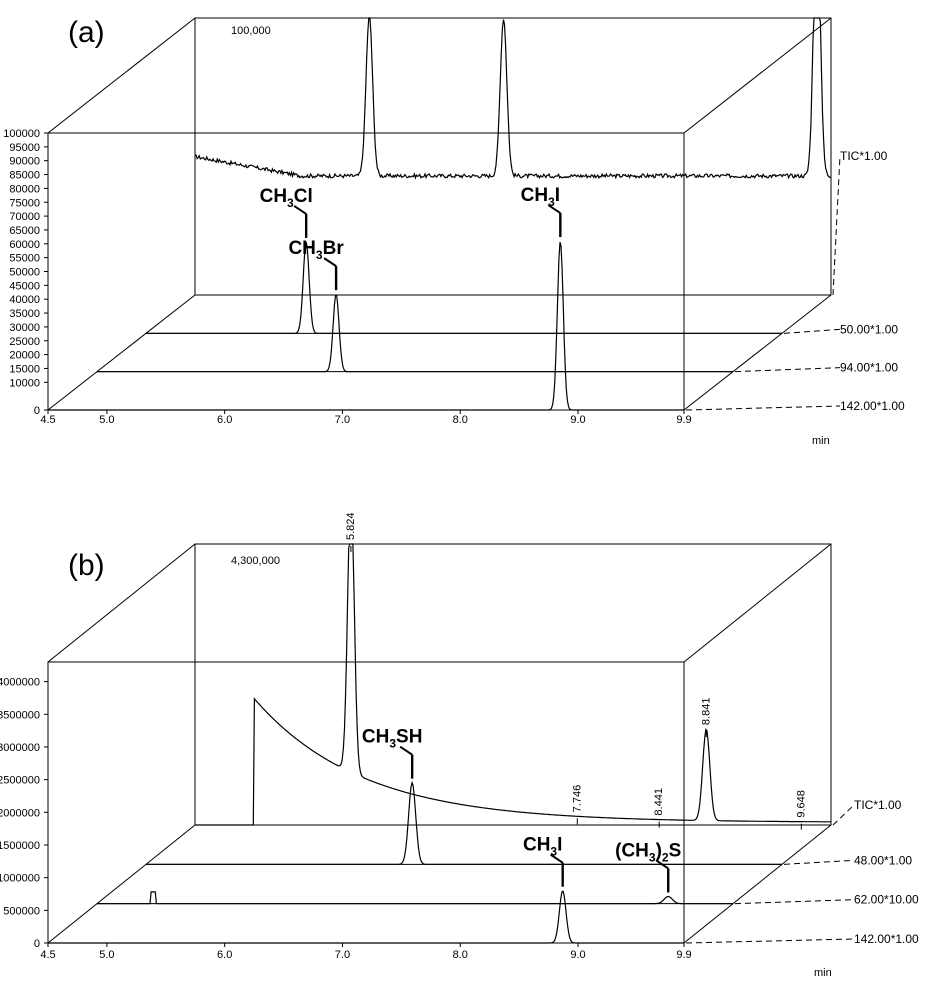 This screenshot has height=981, width=946. I want to click on y-tick-label: 100000, so click(21, 134).